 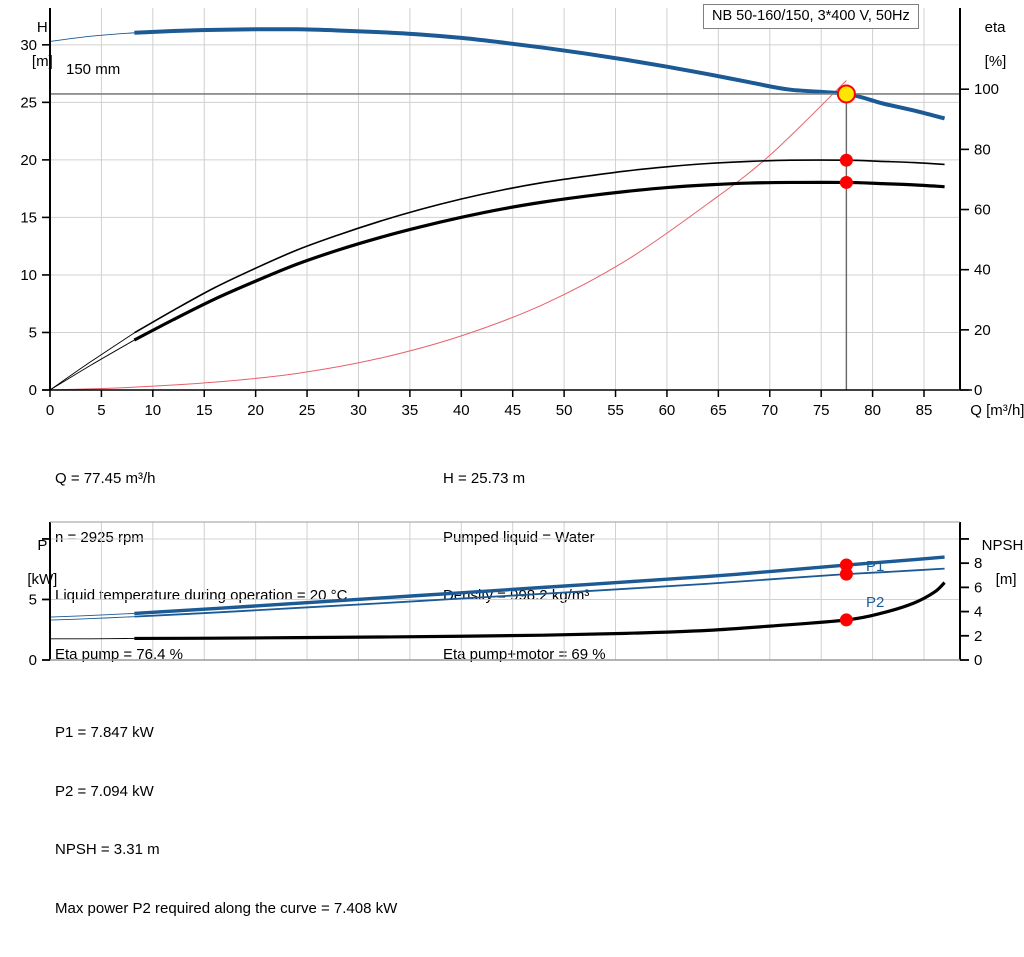 I want to click on duty-info-line: n = 2925 rpm, so click(x=99, y=537).